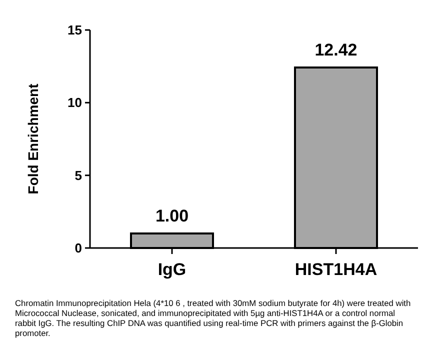 The image size is (431, 360). Describe the element at coordinates (336, 50) in the screenshot. I see `data-label: 12.42` at that location.